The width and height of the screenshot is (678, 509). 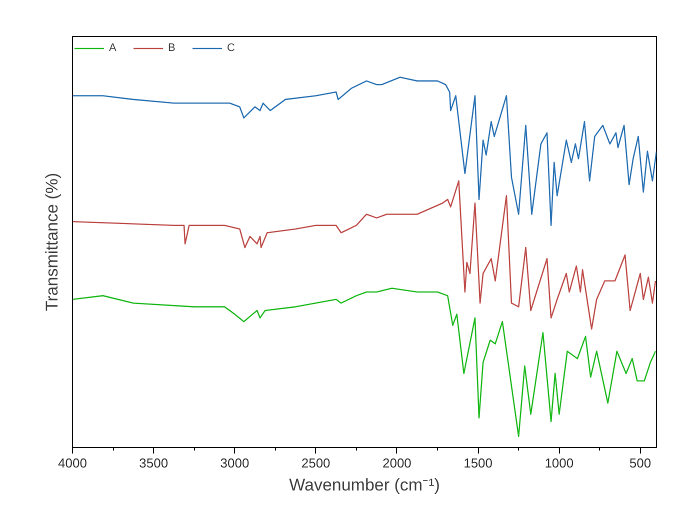 I want to click on x-tick-label: 4000, so click(x=72, y=463).